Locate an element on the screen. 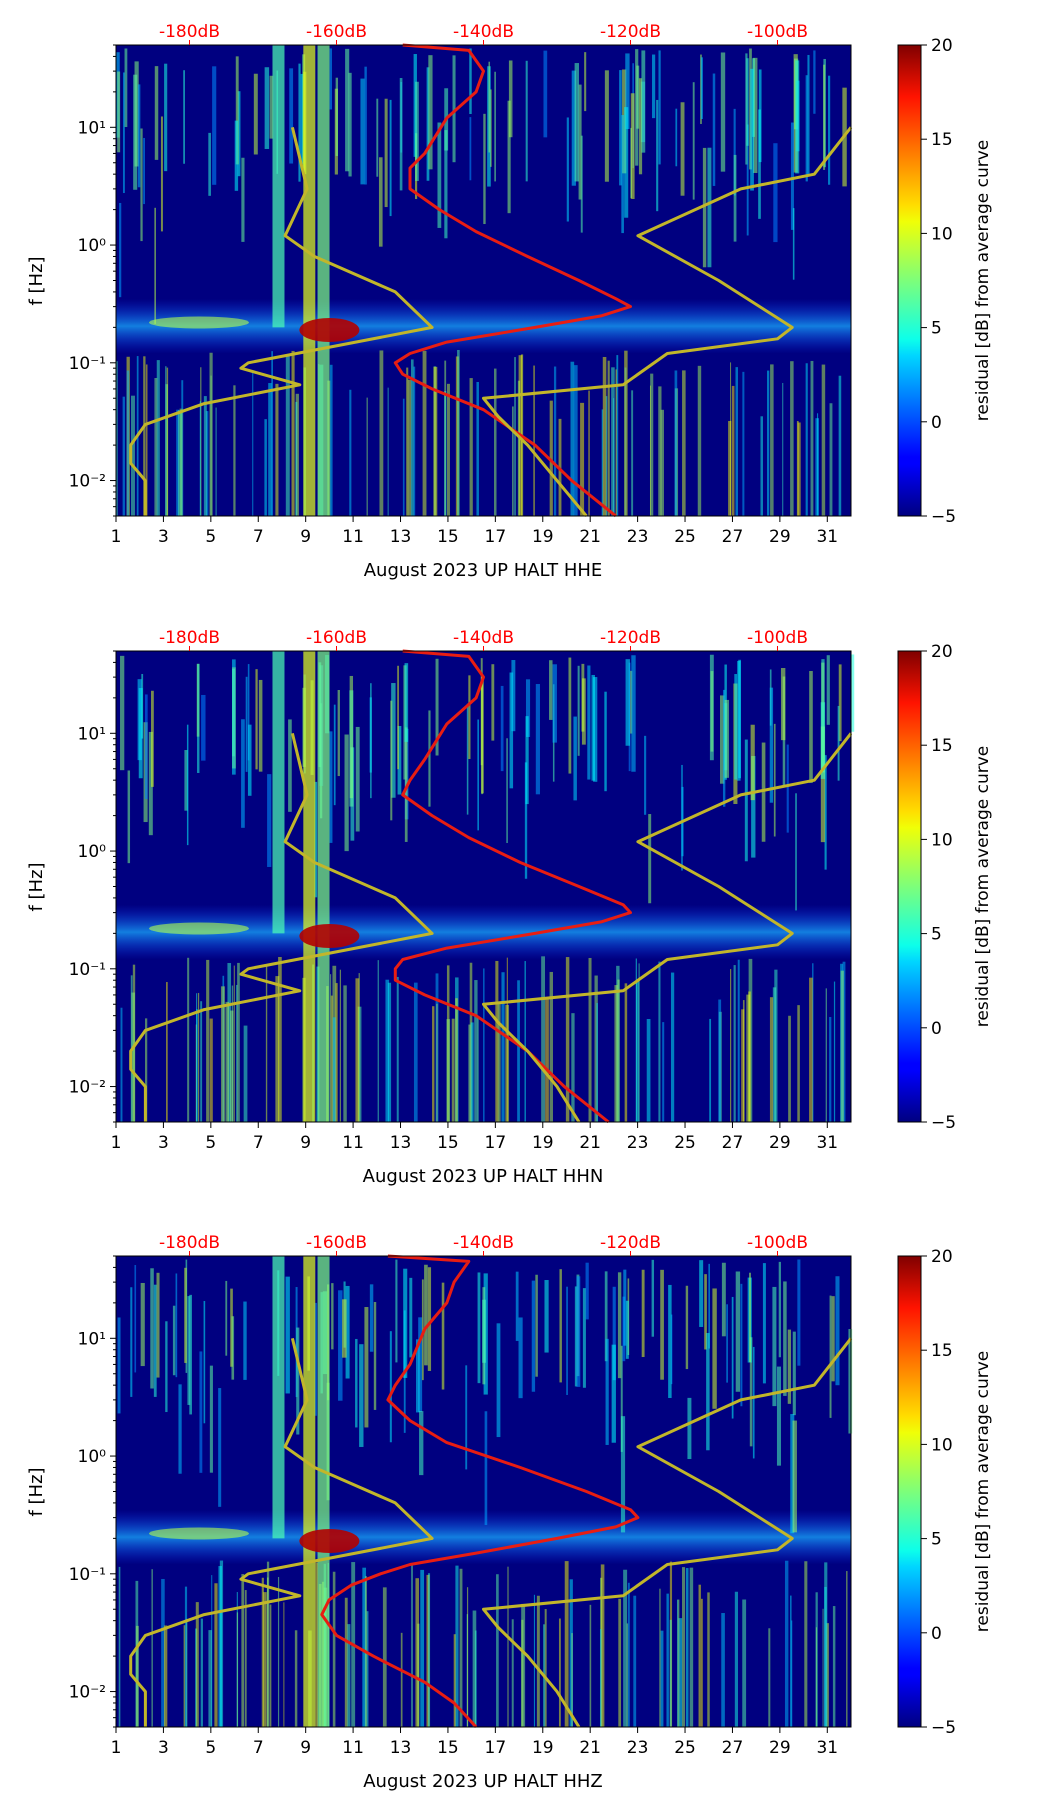  y-tick-label: 10⁻² is located at coordinates (87, 482).